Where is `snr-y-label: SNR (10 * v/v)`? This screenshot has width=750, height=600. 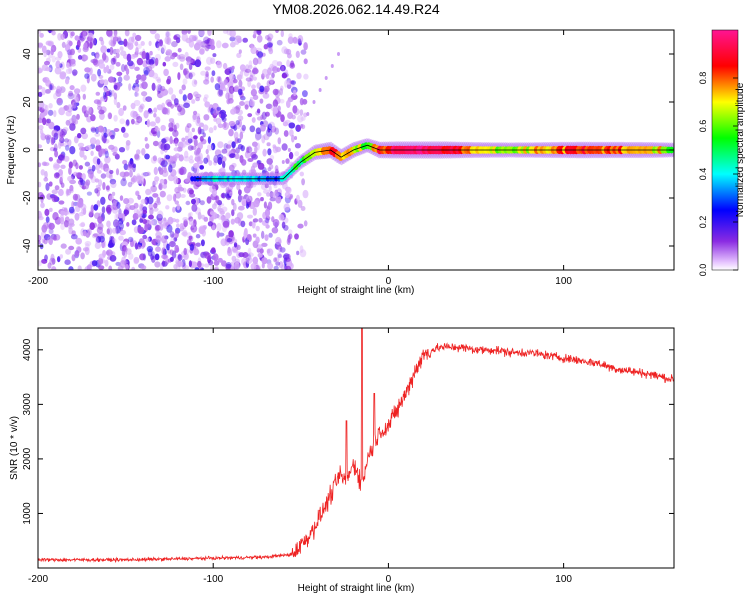 snr-y-label: SNR (10 * v/v) is located at coordinates (14, 448).